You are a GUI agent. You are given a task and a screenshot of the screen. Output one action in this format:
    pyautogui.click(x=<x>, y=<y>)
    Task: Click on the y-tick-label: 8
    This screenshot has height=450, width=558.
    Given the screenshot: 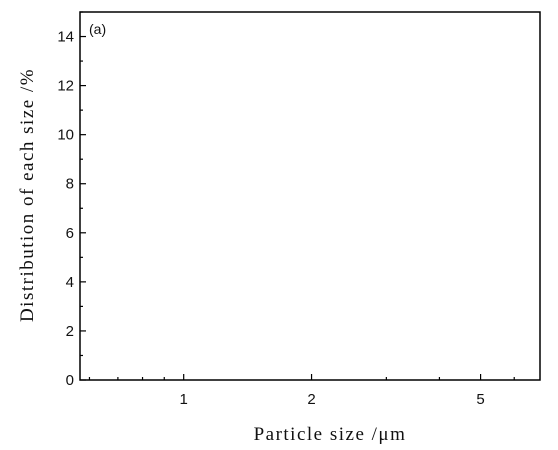 What is the action you would take?
    pyautogui.click(x=70, y=184)
    